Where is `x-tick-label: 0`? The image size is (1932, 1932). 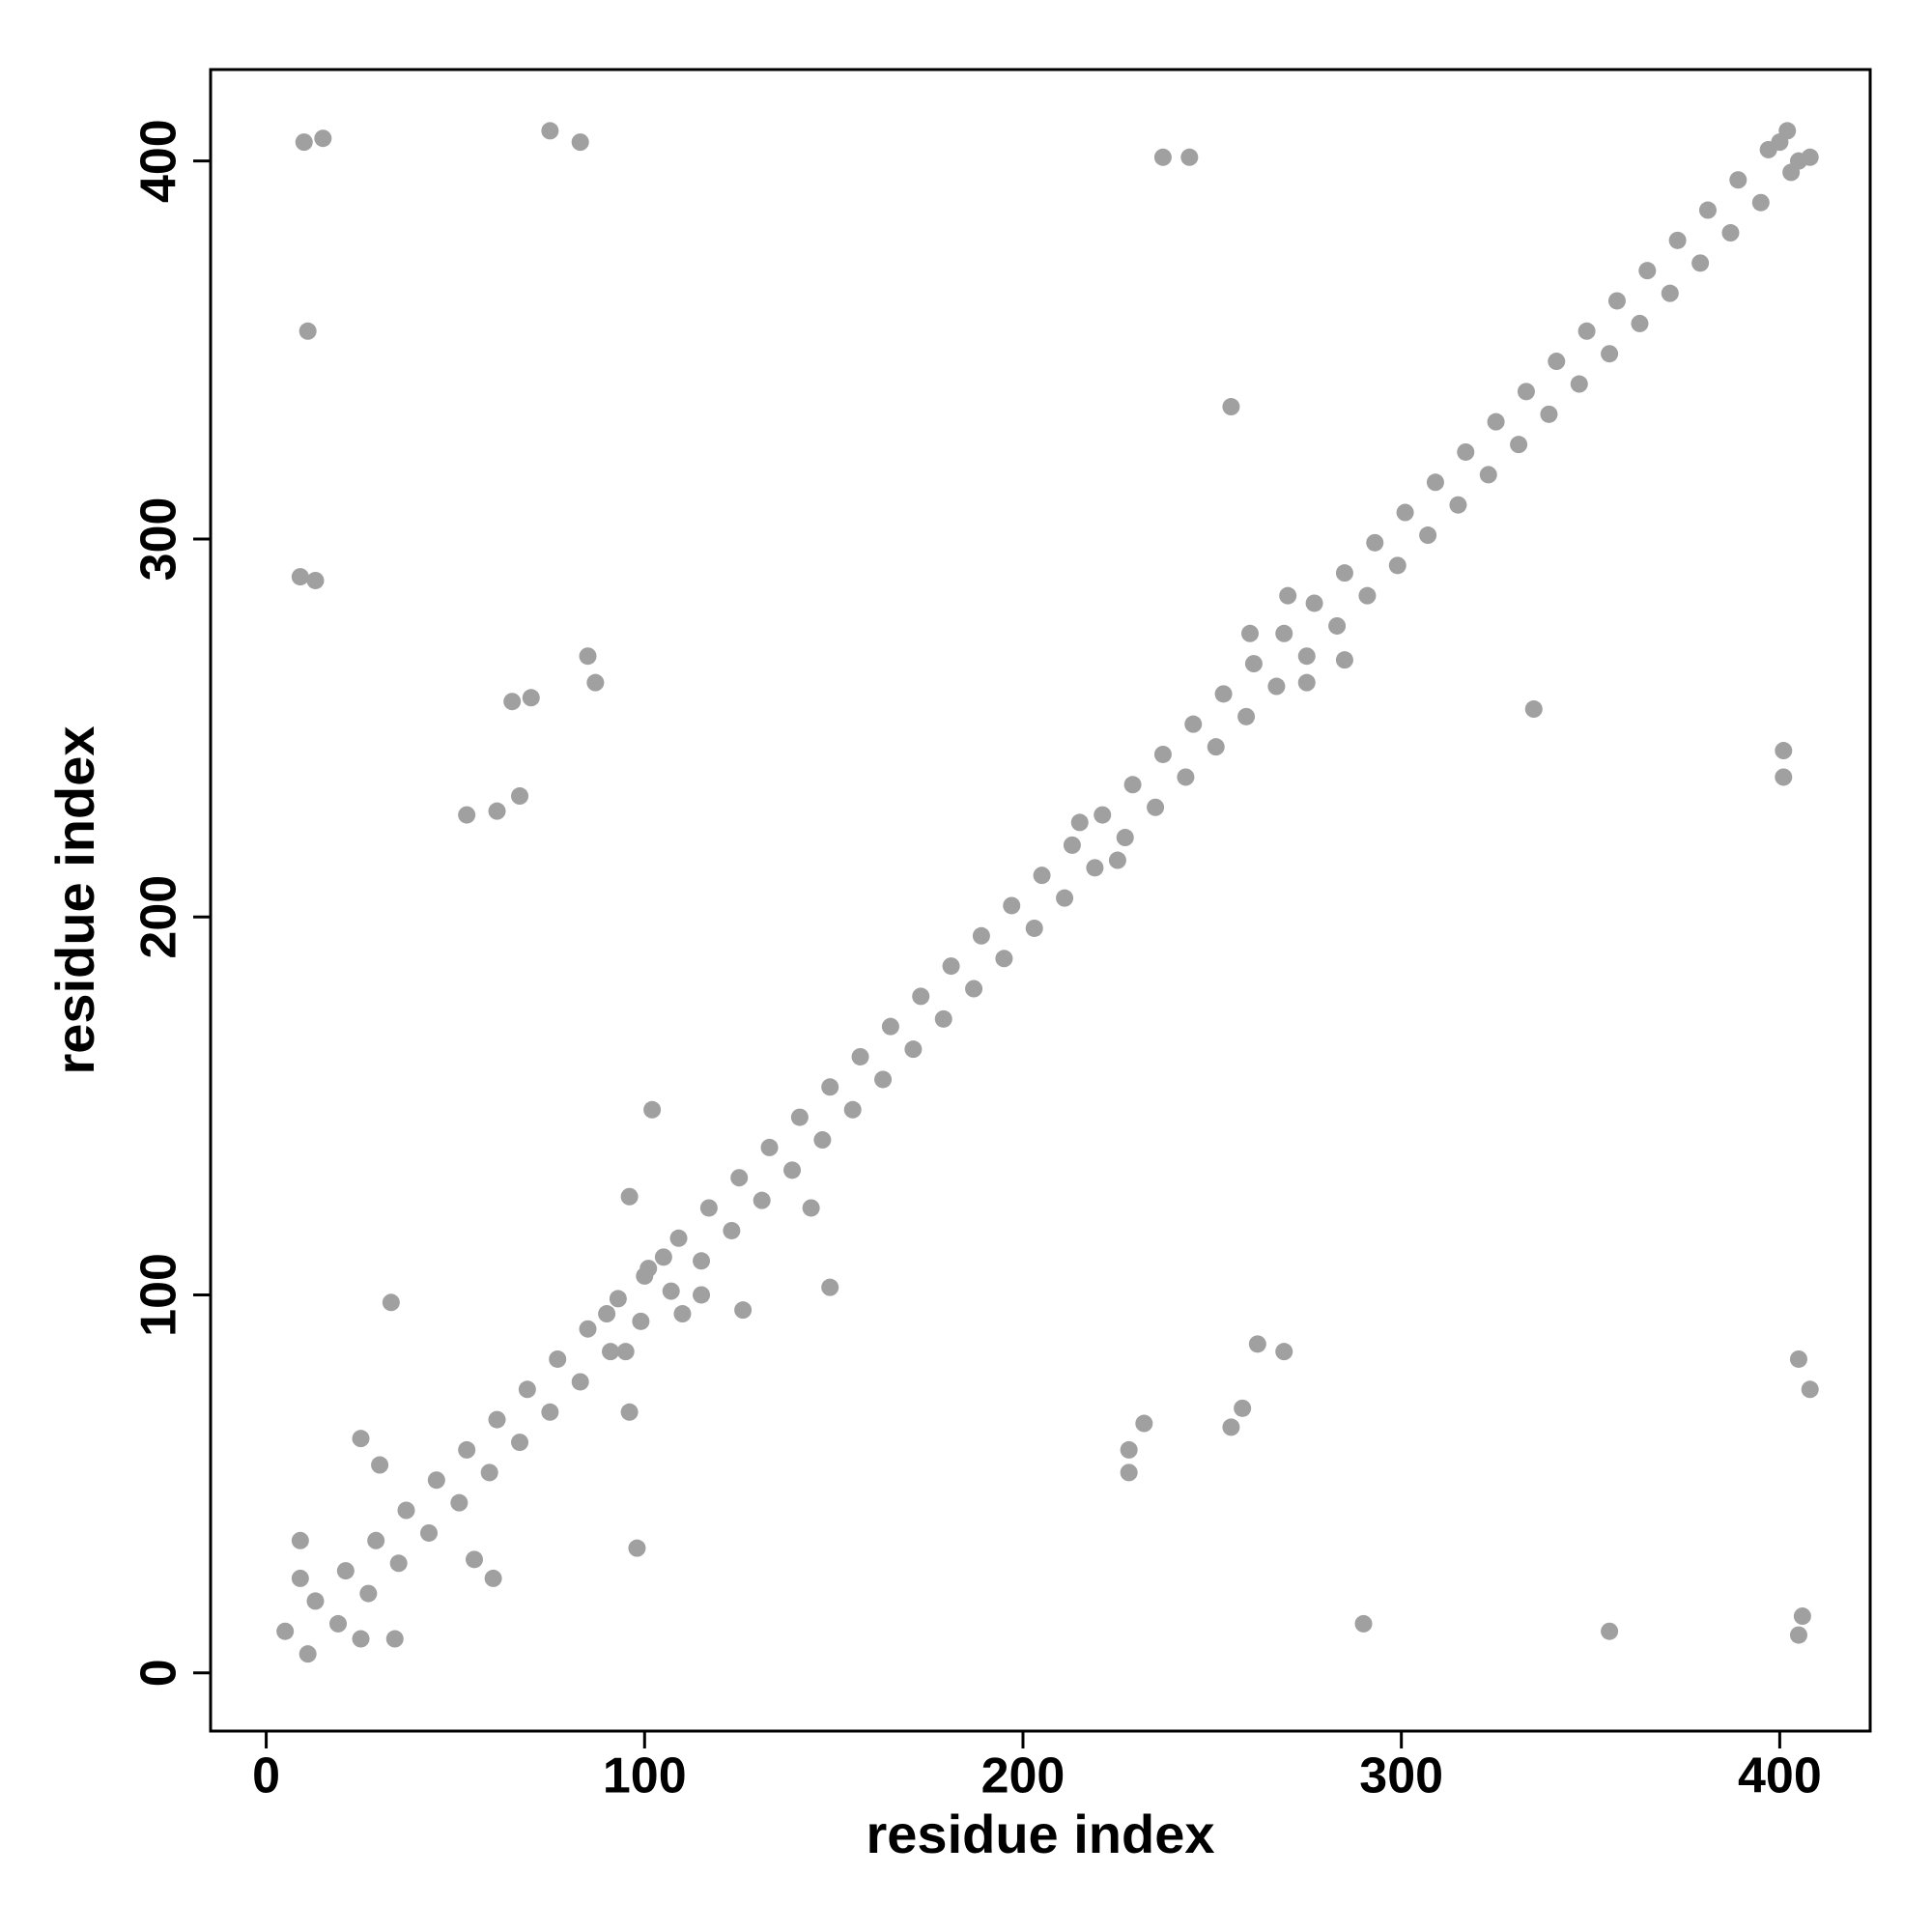
x-tick-label: 0 is located at coordinates (266, 1776).